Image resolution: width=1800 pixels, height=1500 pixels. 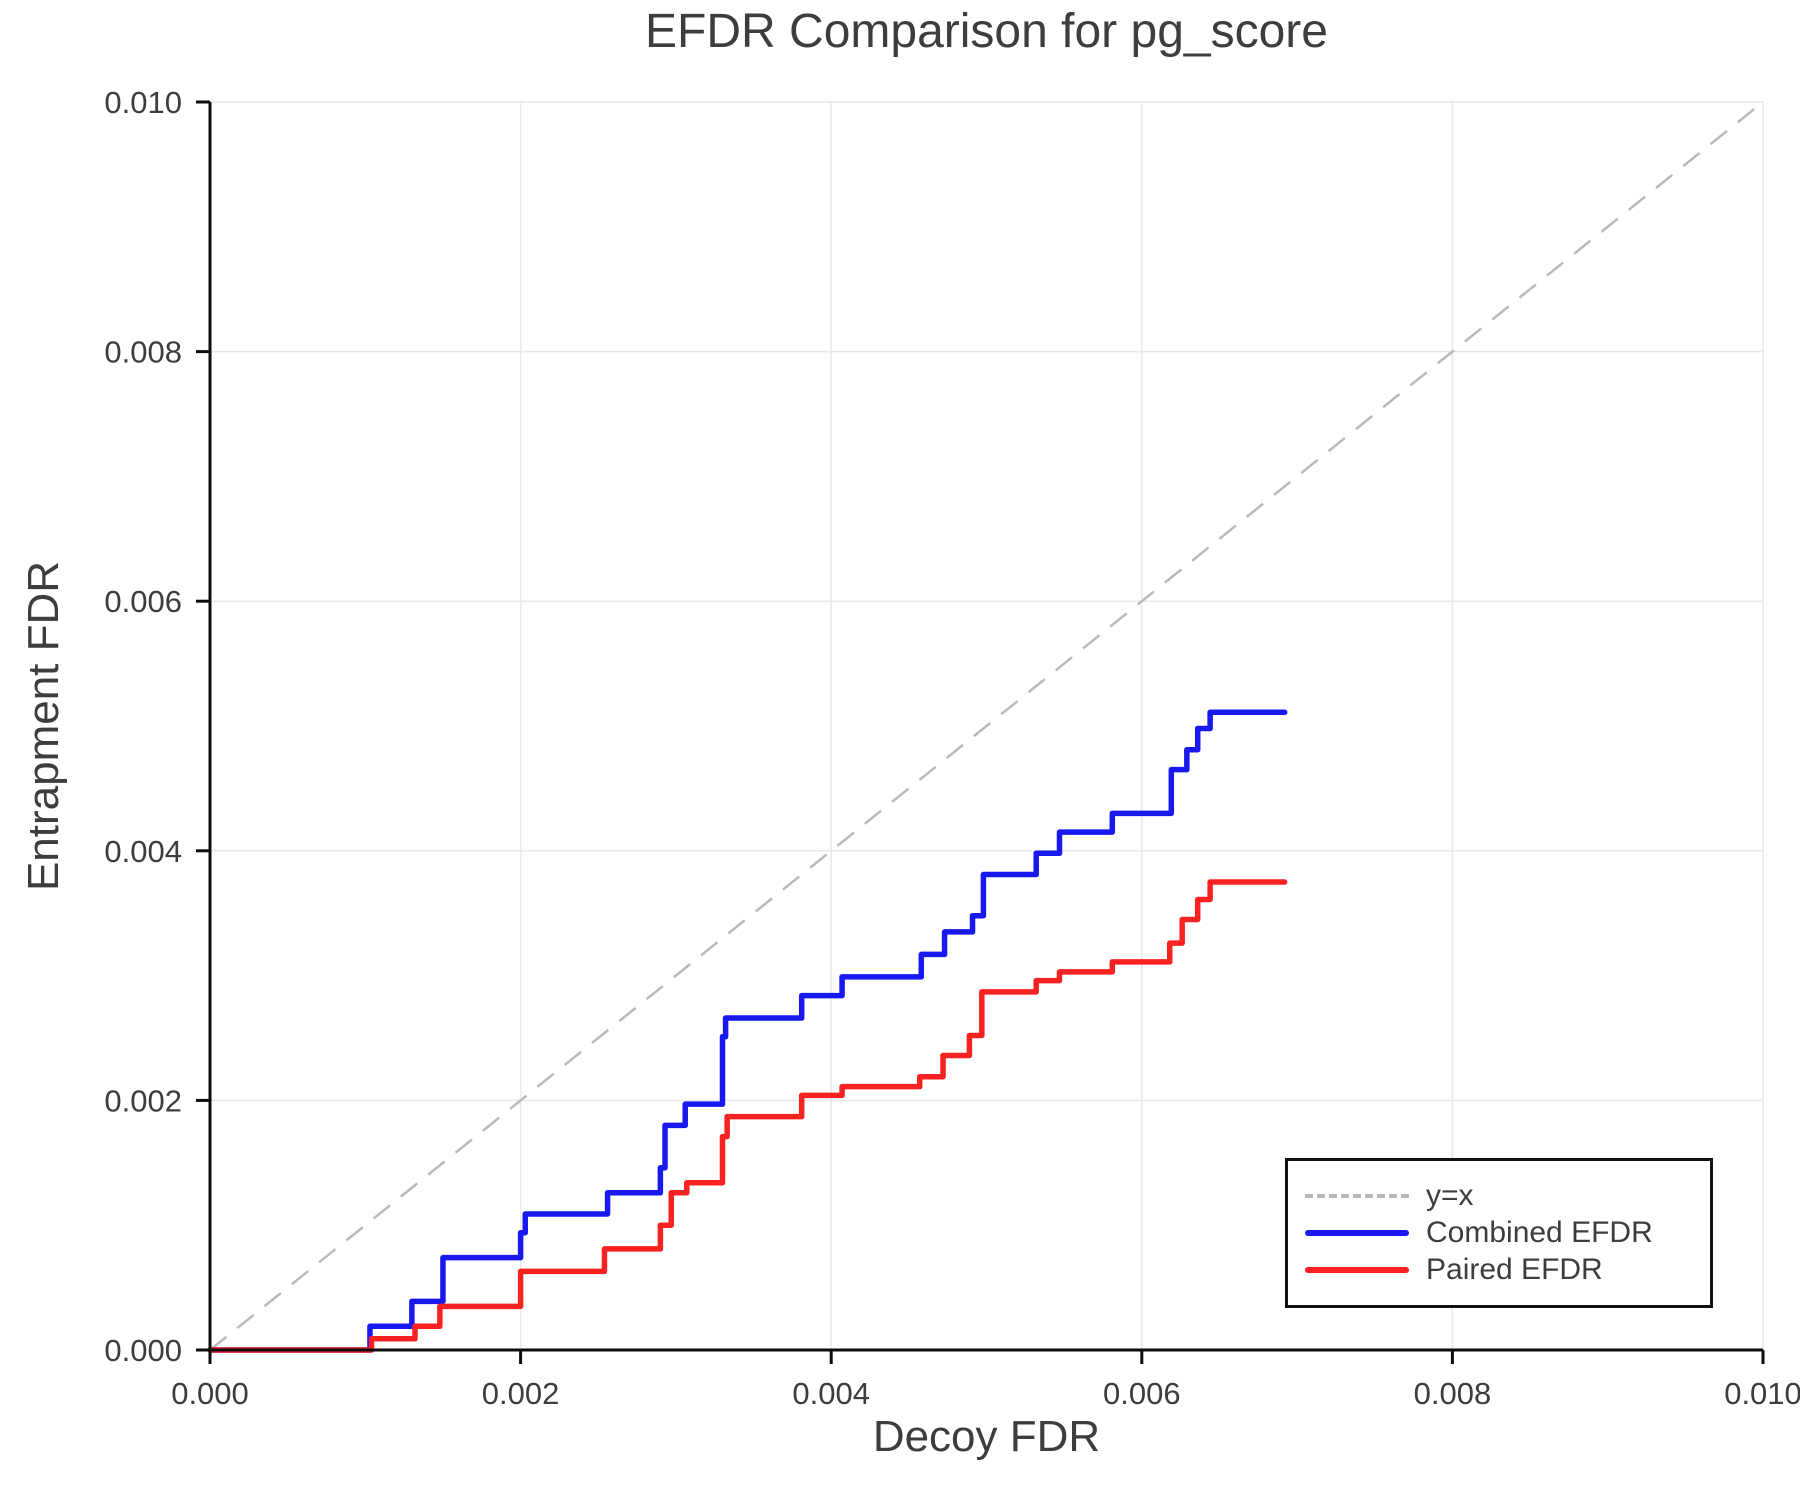 I want to click on legend-label: Paired EFDR, so click(x=1514, y=1269).